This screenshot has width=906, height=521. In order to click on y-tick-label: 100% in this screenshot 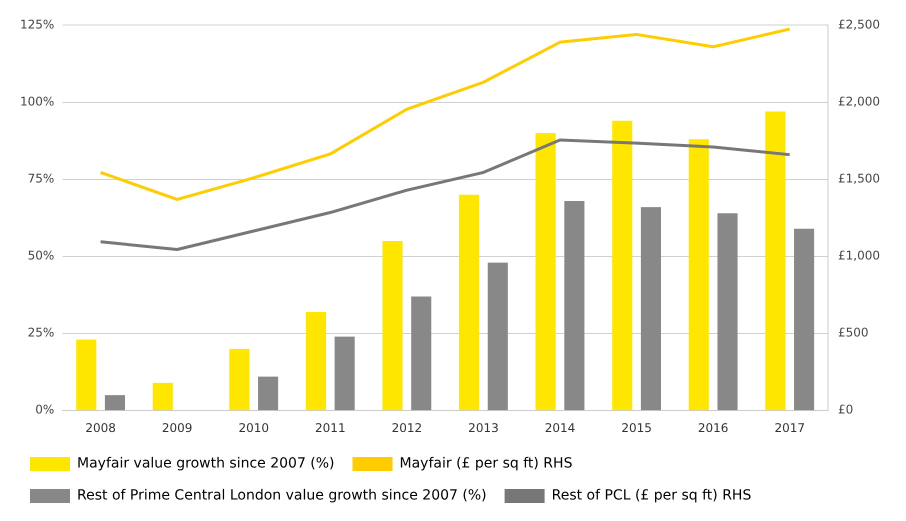, I will do `click(37, 101)`.